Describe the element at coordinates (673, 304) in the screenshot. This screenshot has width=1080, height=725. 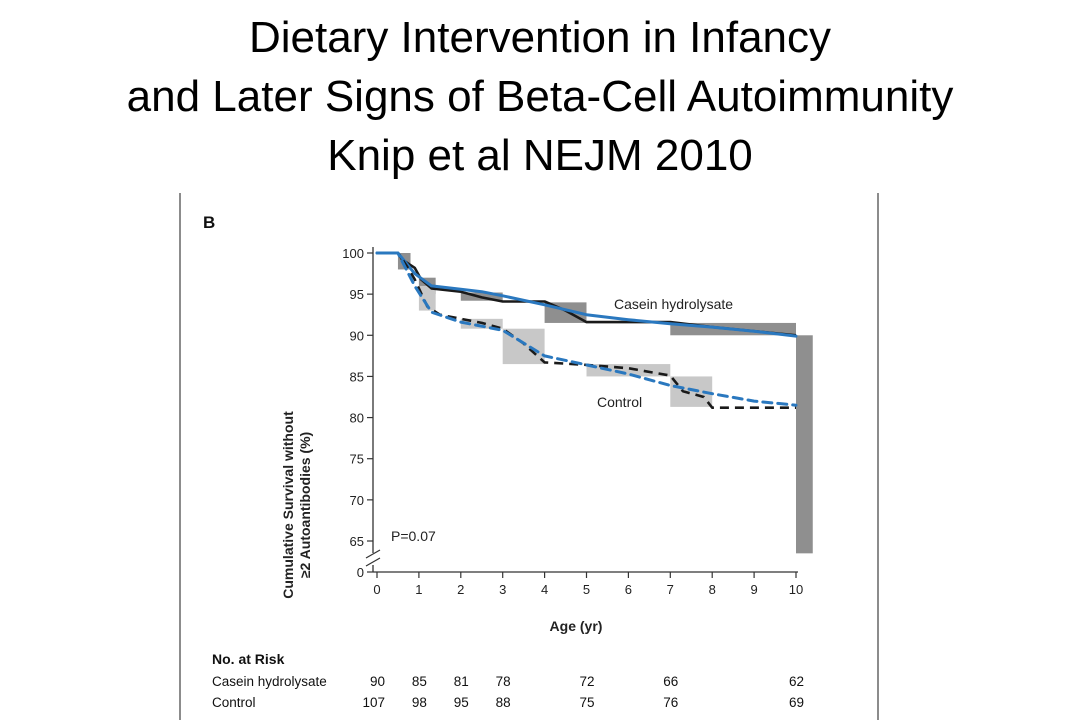
I see `series-label-casein: Casein hydrolysate` at that location.